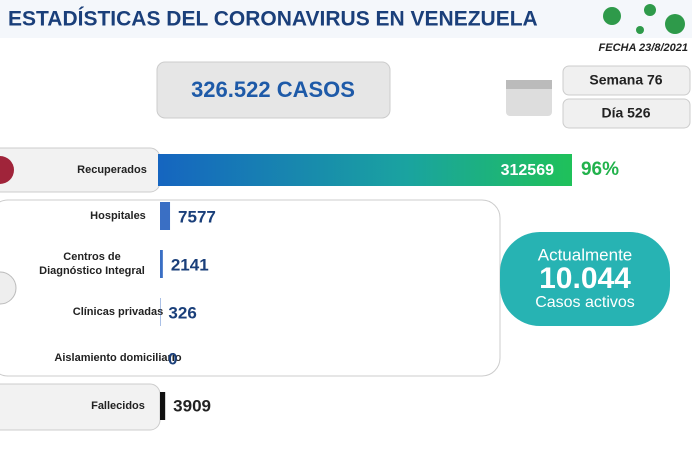 This screenshot has width=692, height=451. Describe the element at coordinates (118, 216) in the screenshot. I see `row-label: Hospitales` at that location.